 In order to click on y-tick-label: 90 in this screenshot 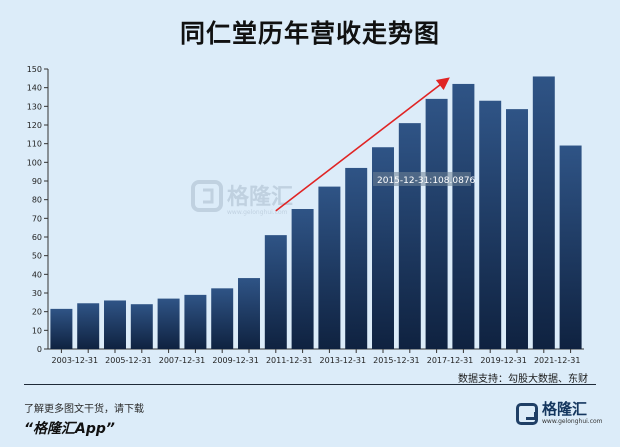, I will do `click(37, 181)`.